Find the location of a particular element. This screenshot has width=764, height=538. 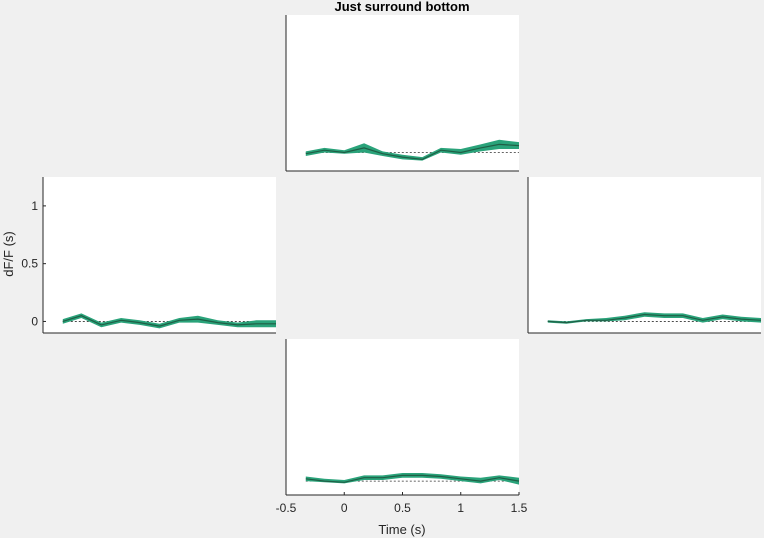

panel-left: 00.51 is located at coordinates (148, 255).